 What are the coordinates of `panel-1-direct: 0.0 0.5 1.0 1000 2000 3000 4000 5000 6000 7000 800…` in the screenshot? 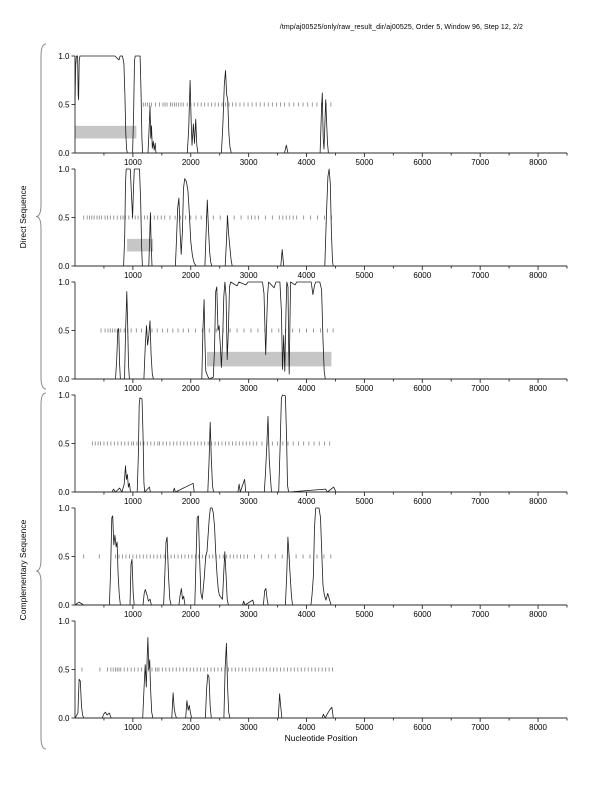 It's located at (313, 109).